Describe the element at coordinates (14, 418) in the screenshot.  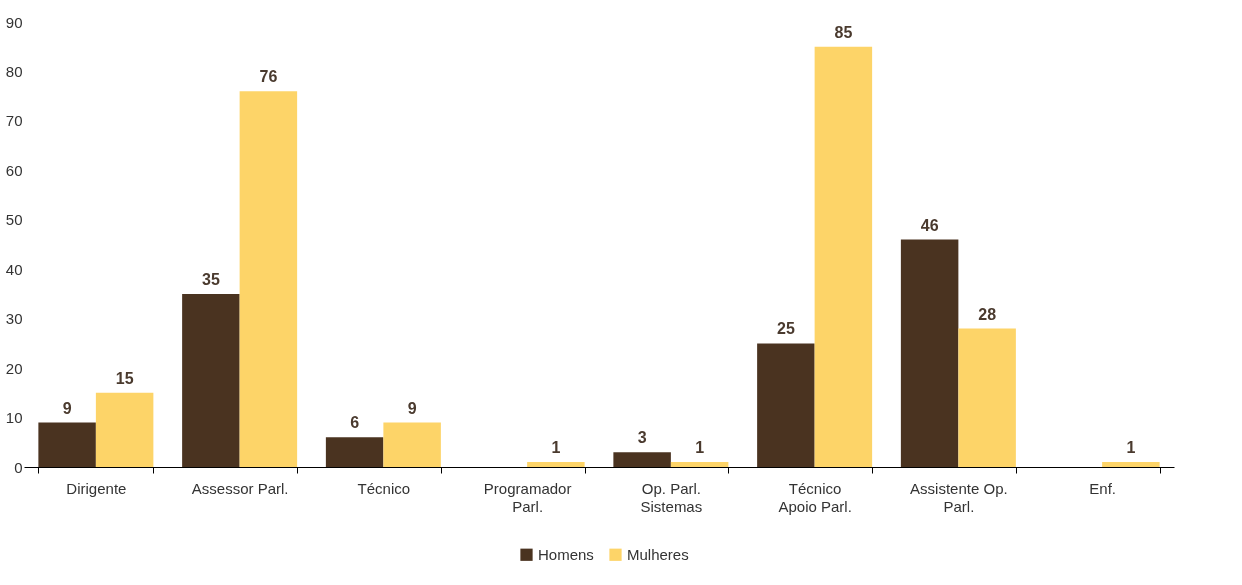
I see `y-tick-label: 10` at that location.